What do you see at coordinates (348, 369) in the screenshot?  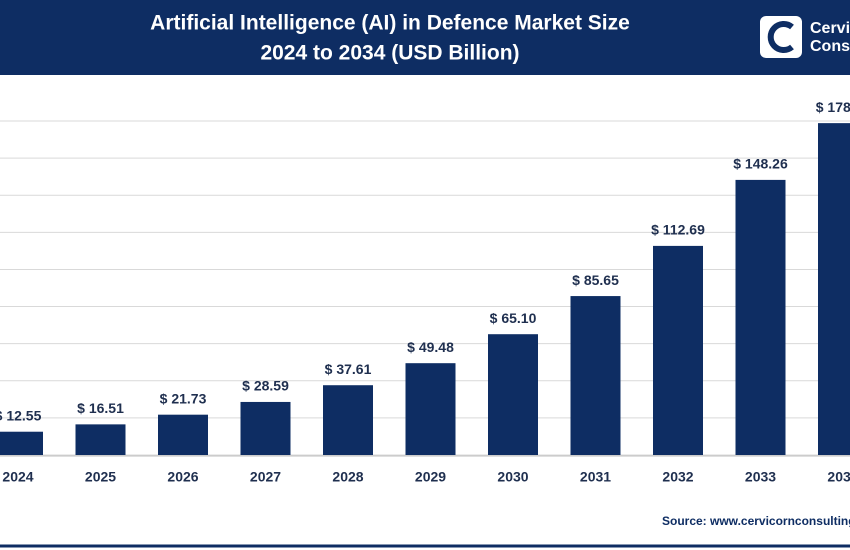 I see `value-label: $ 37.61` at bounding box center [348, 369].